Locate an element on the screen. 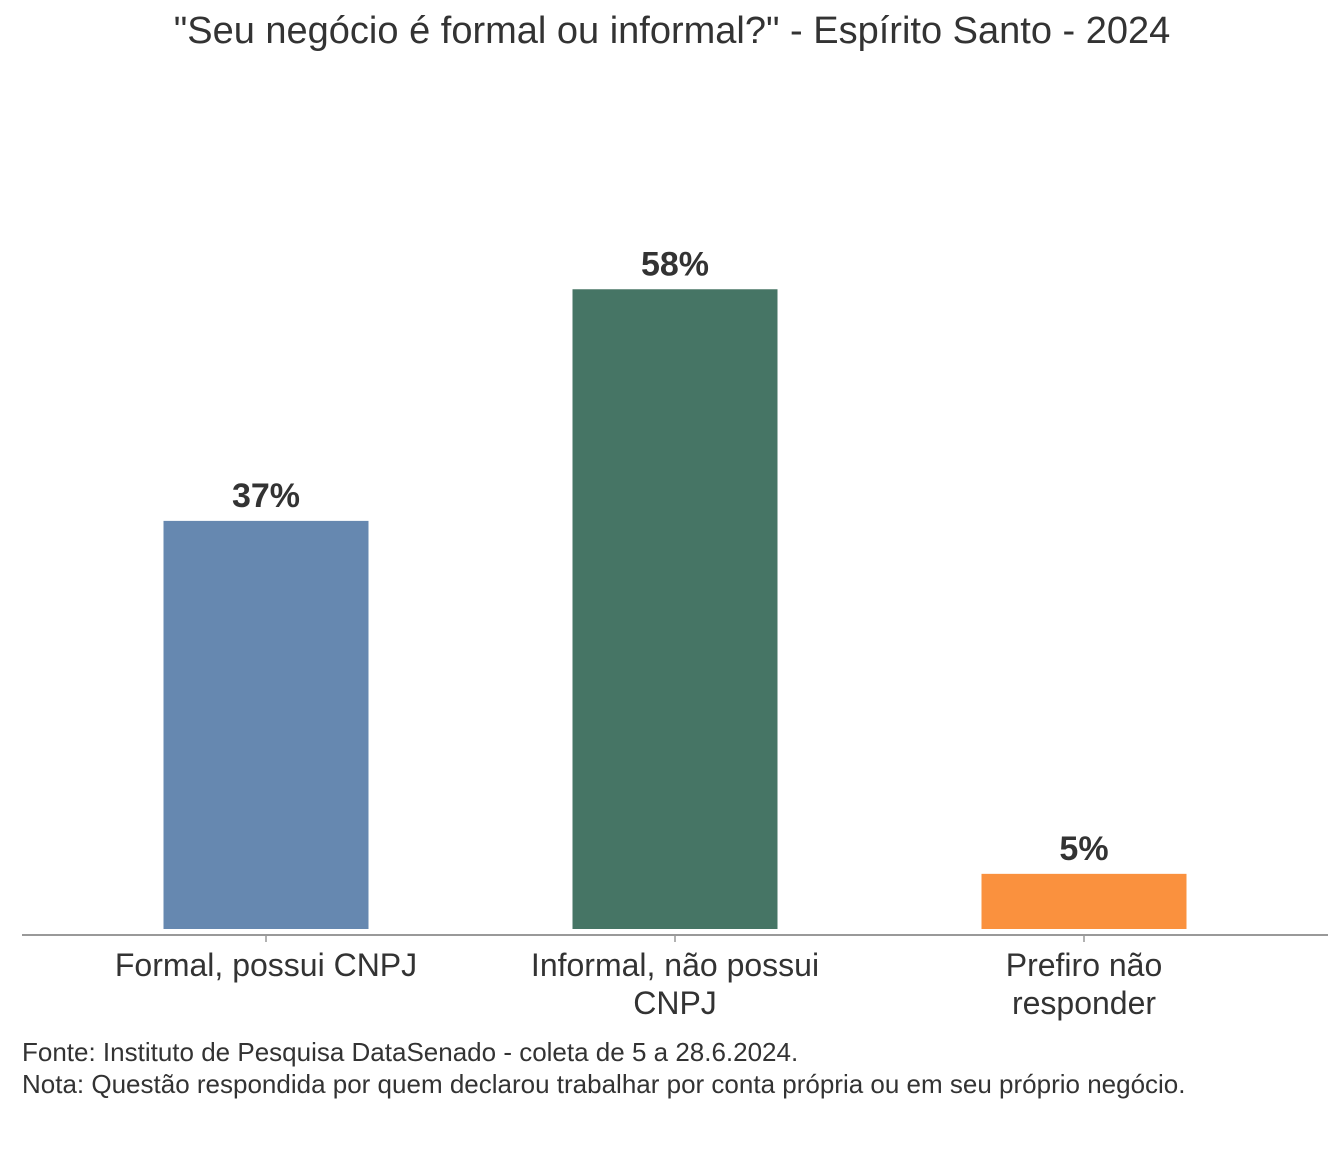 The width and height of the screenshot is (1344, 1152). x-tick-label: CNPJ is located at coordinates (675, 1003).